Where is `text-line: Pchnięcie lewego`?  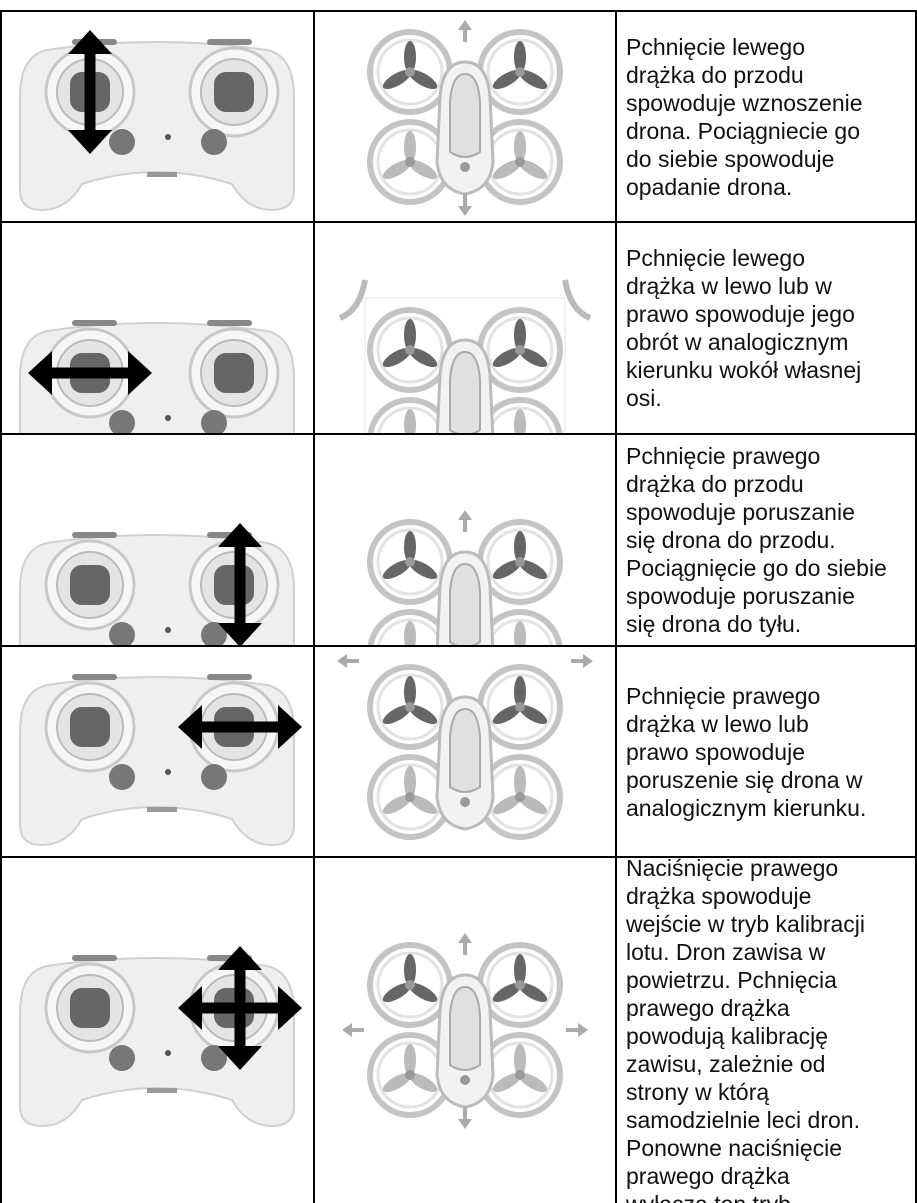
text-line: Pchnięcie lewego is located at coordinates (716, 46).